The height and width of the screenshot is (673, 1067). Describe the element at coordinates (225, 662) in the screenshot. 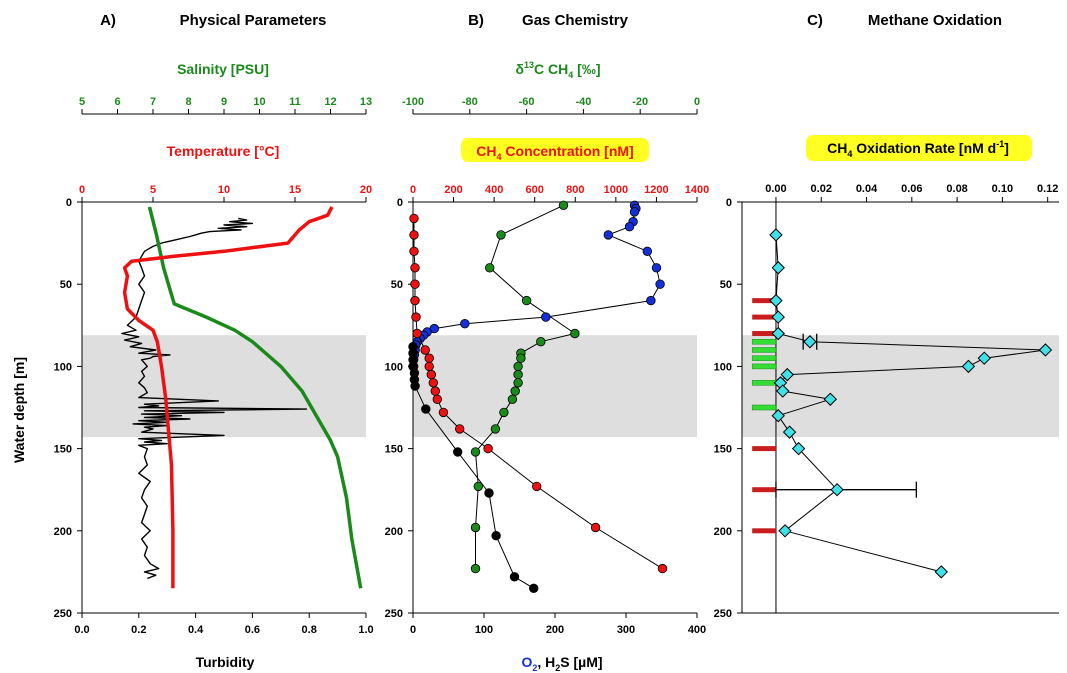

I see `turbidity-axis-label: Turbidity` at that location.